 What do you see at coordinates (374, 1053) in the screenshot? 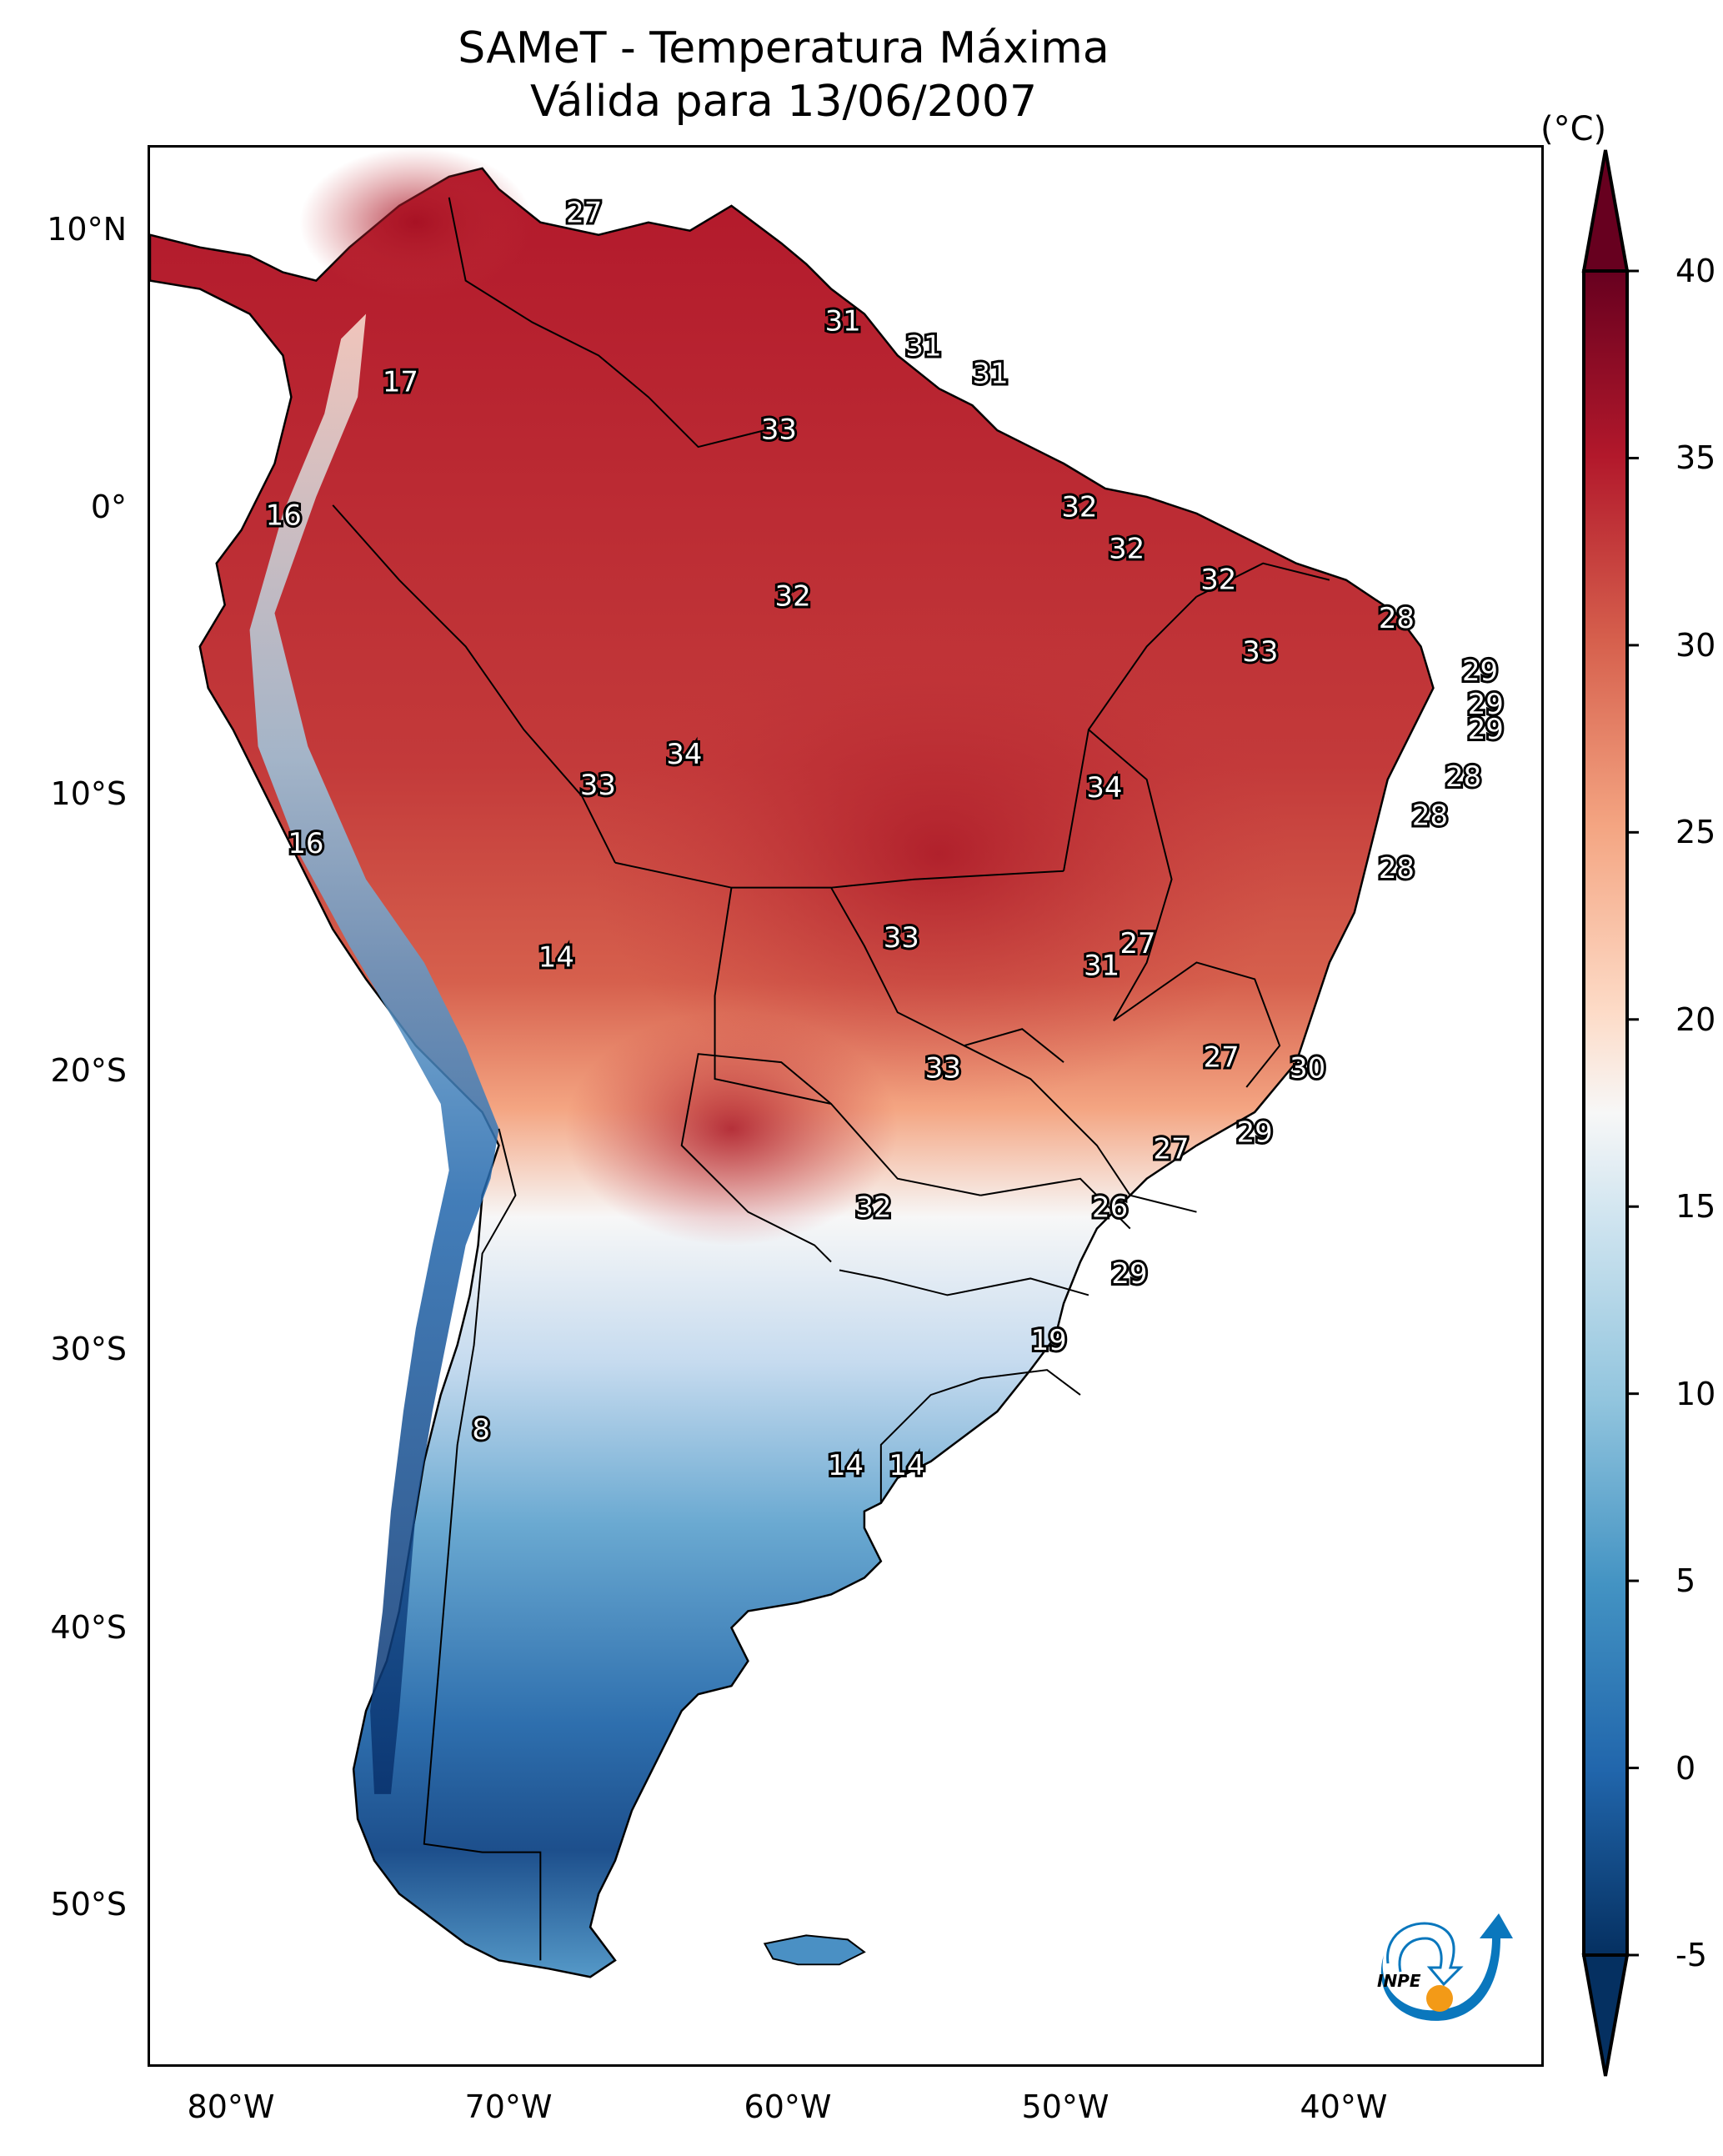
I see `andes-cold-band` at bounding box center [374, 1053].